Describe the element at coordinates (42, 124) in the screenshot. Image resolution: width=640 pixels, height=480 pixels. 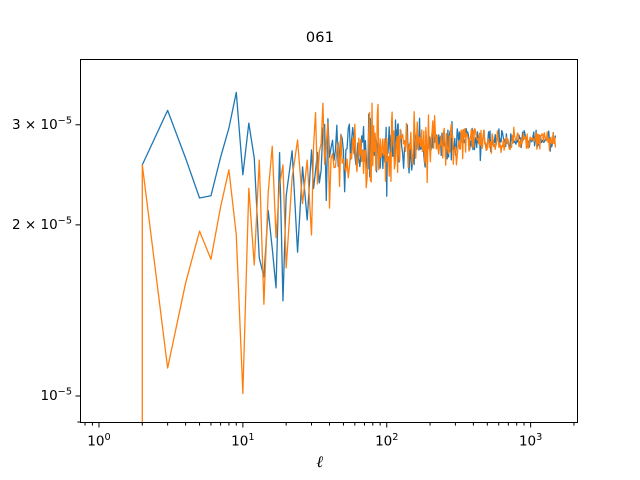
I see `y-tick-label: 3 × 10⁻⁵` at that location.